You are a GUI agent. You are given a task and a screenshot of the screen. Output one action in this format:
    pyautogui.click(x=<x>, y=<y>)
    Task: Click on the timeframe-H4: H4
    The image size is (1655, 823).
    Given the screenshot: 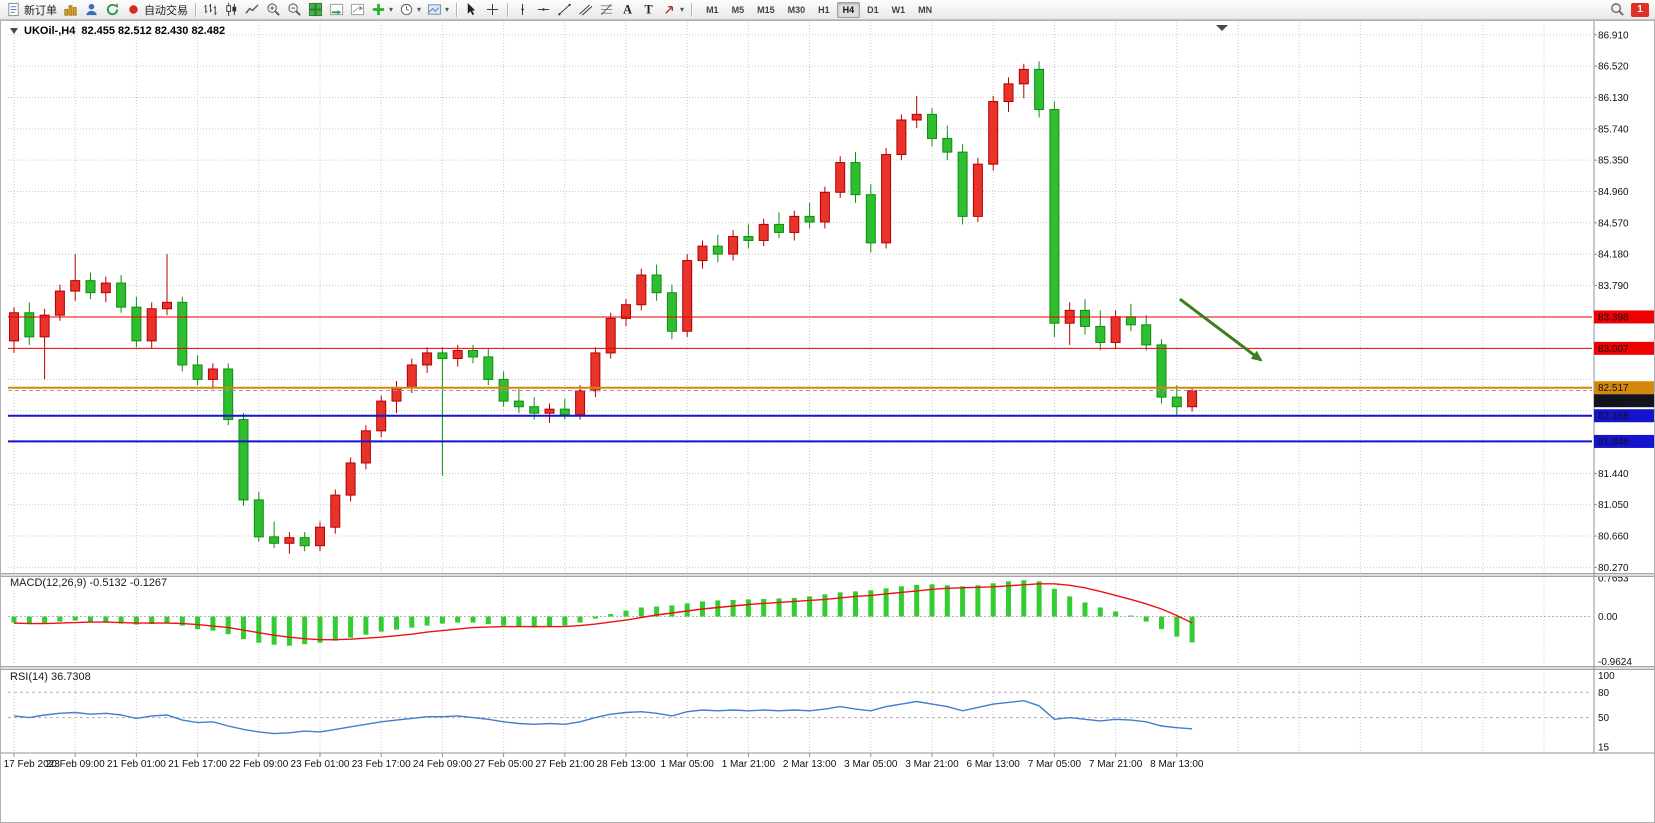 What is the action you would take?
    pyautogui.click(x=848, y=9)
    